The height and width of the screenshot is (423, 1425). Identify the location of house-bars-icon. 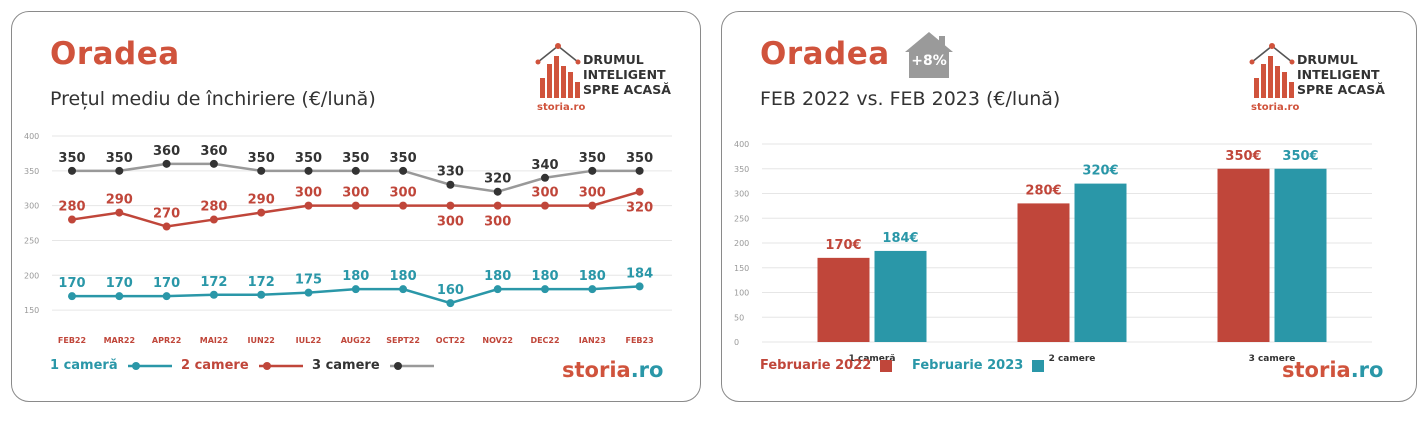
(558, 70).